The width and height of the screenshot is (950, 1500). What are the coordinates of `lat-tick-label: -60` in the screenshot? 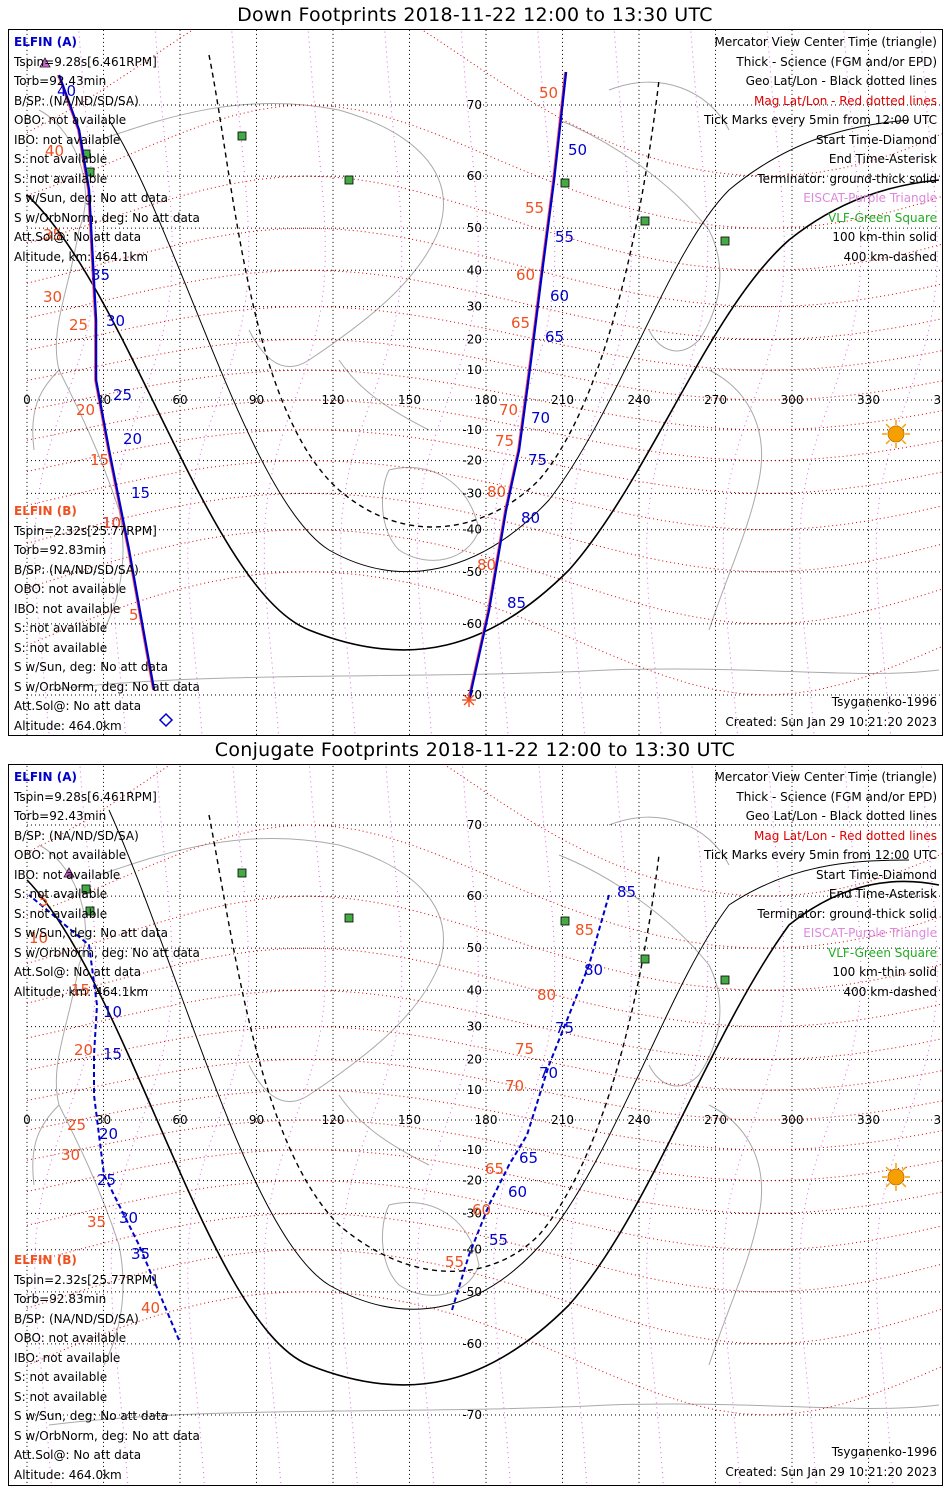 It's located at (472, 624).